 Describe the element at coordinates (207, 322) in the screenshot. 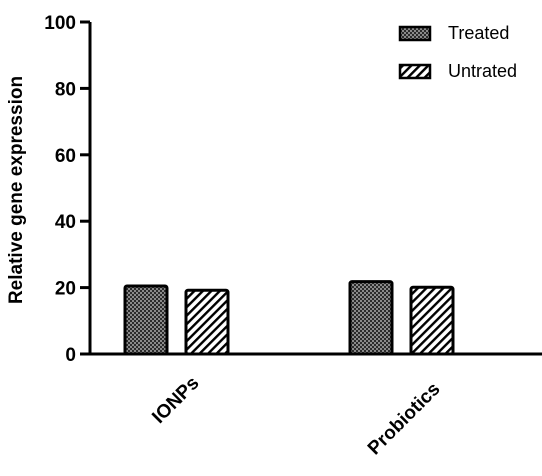

I see `bar-untrated-ionps` at that location.